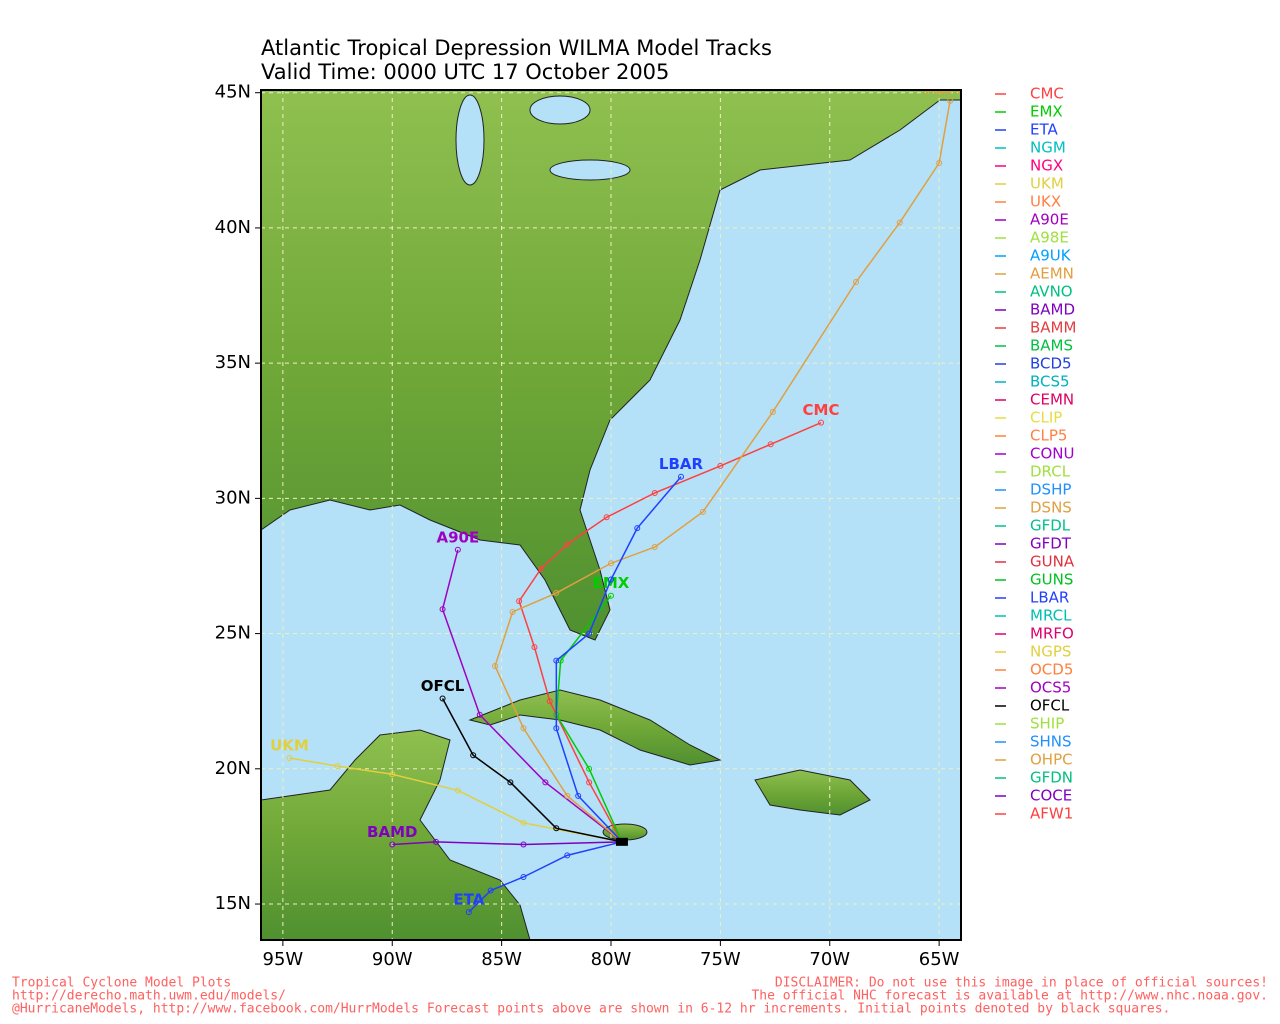 The image size is (1280, 1024). I want to click on legend-label: GFDN, so click(1051, 778).